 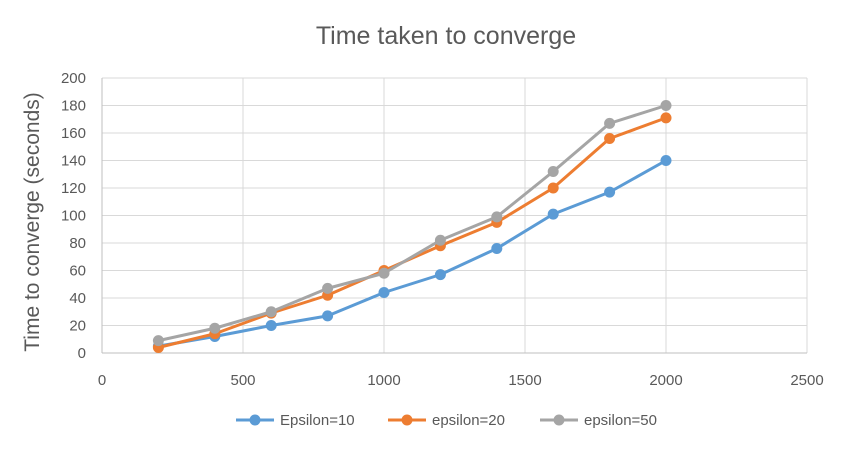 What do you see at coordinates (73, 78) in the screenshot?
I see `y-tick-label: 200` at bounding box center [73, 78].